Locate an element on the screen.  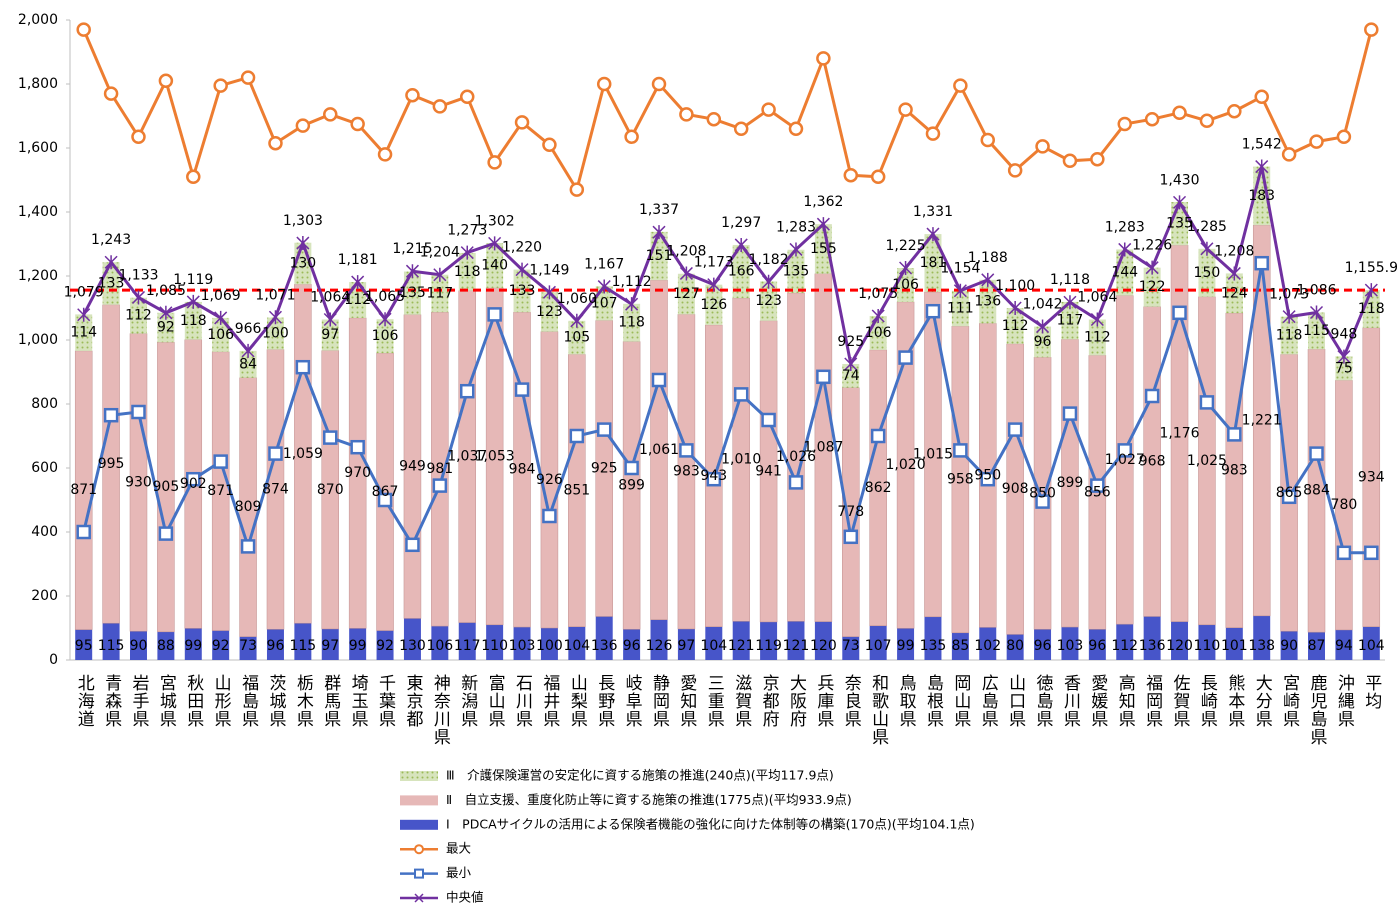
data-label: 780 is located at coordinates (1344, 505).